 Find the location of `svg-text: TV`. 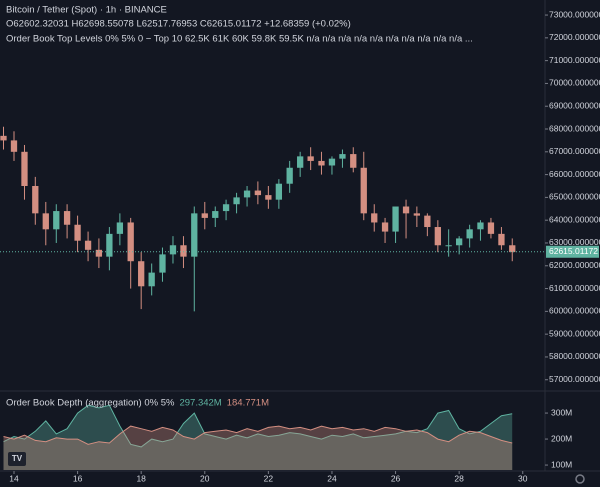

svg-text: TV is located at coordinates (17, 458).